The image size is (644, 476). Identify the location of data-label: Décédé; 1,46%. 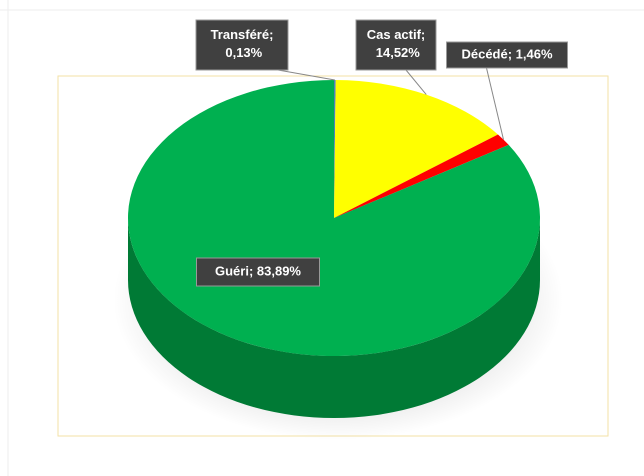
(506, 53).